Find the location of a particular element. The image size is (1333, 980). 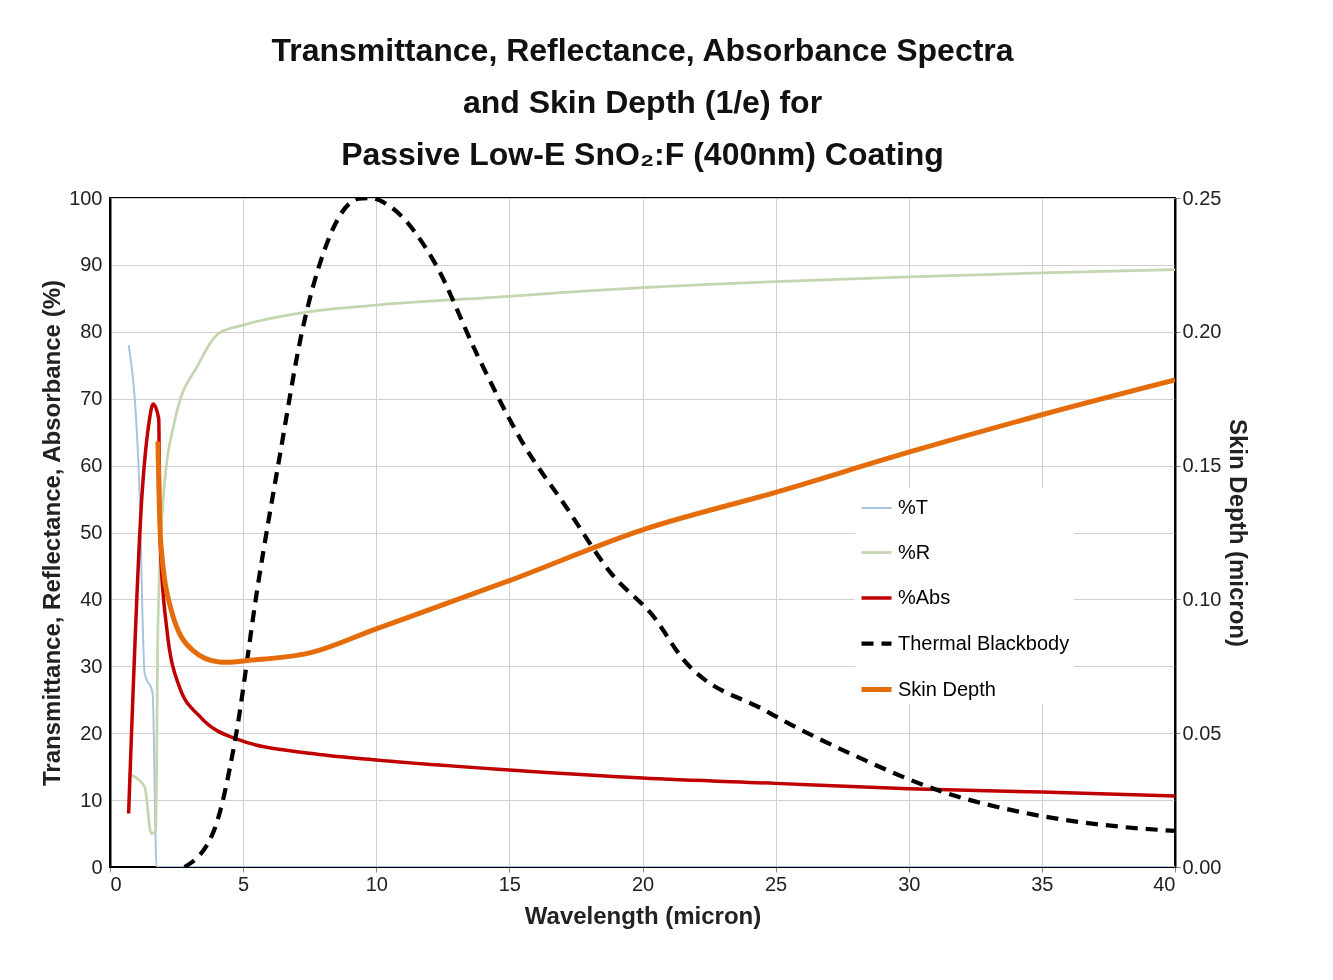

legend-label: Skin Depth is located at coordinates (947, 688).